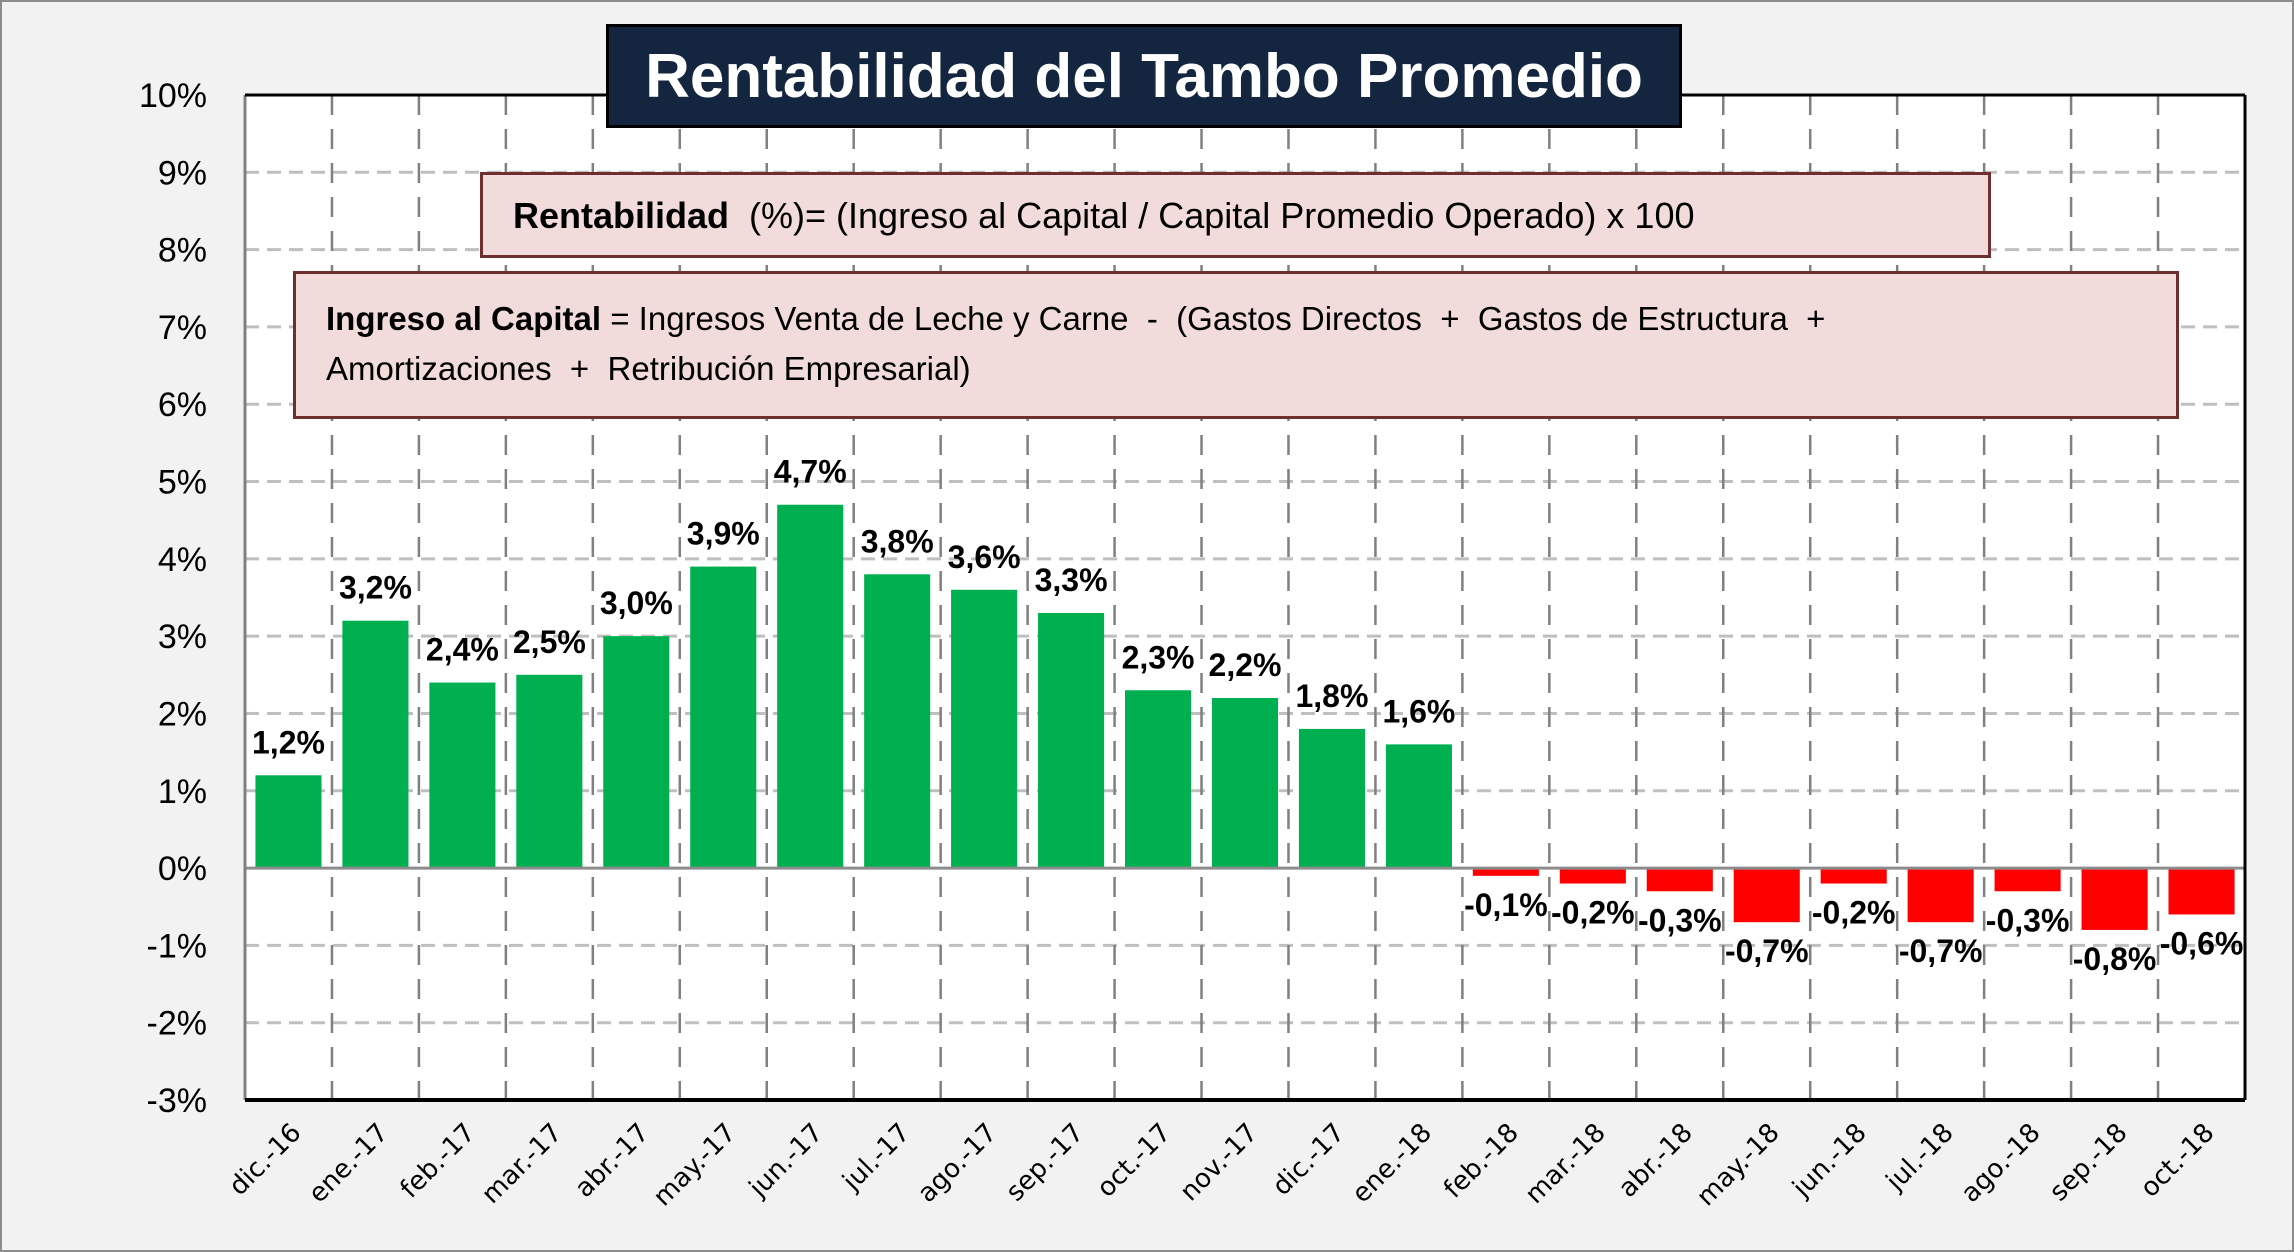 The width and height of the screenshot is (2294, 1252). Describe the element at coordinates (957, 1163) in the screenshot. I see `x-tick-label: ago.-17` at that location.